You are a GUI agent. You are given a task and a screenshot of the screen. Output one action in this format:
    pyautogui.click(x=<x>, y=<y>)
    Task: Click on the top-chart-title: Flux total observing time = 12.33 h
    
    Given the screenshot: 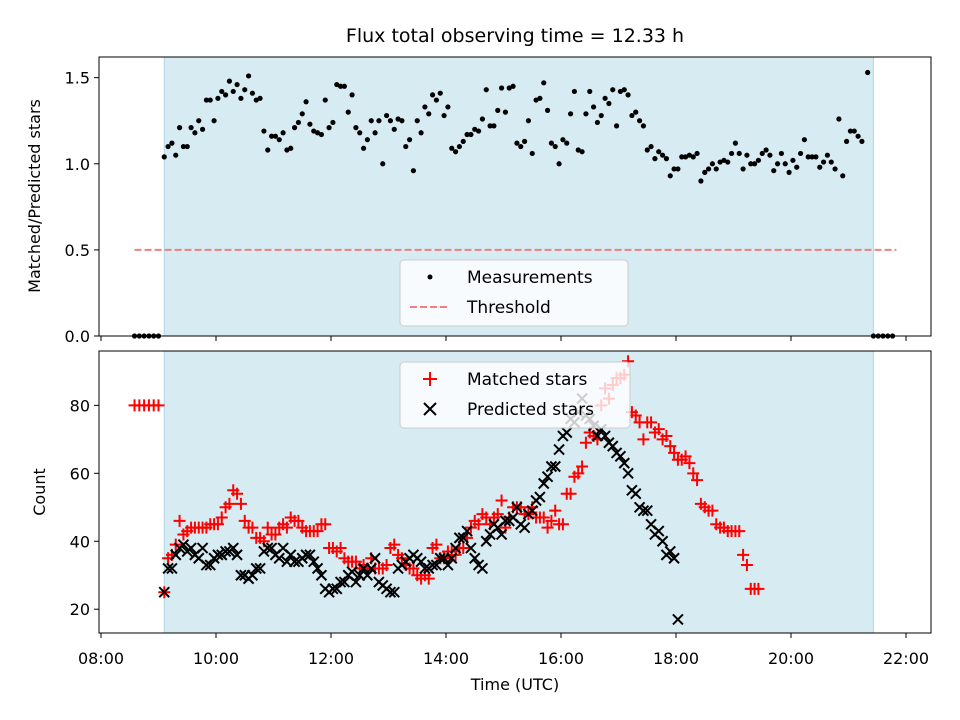 What is the action you would take?
    pyautogui.click(x=515, y=36)
    